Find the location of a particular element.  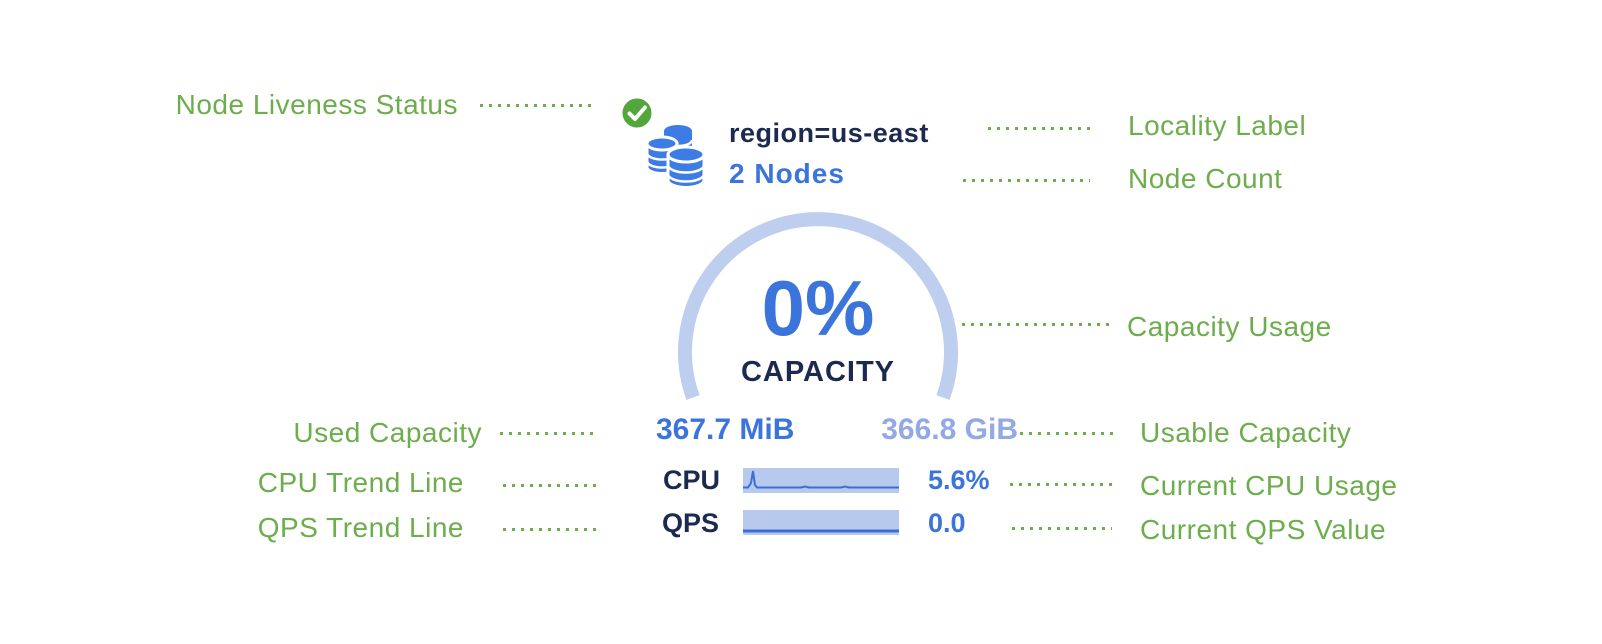

capacity-gauge-arc is located at coordinates (818, 306).